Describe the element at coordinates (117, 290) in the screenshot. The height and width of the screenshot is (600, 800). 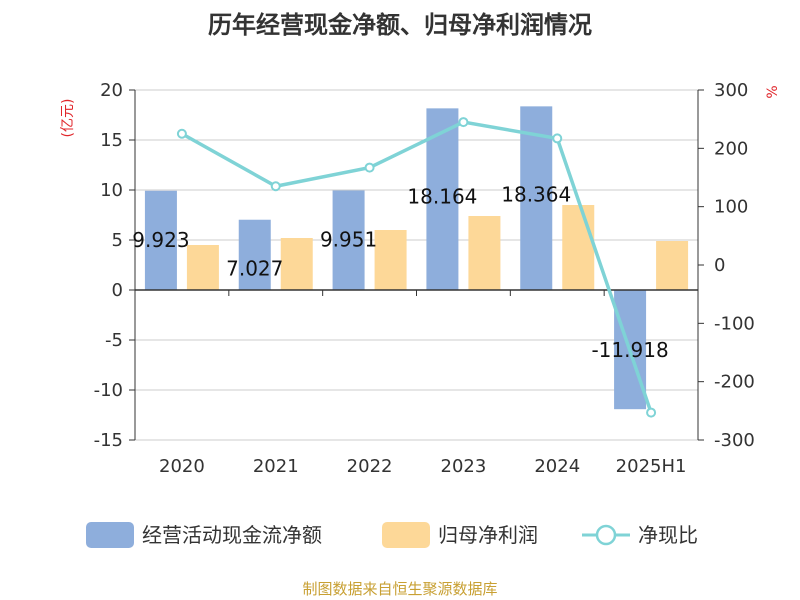
I see `left-tick-label-4: 0` at that location.